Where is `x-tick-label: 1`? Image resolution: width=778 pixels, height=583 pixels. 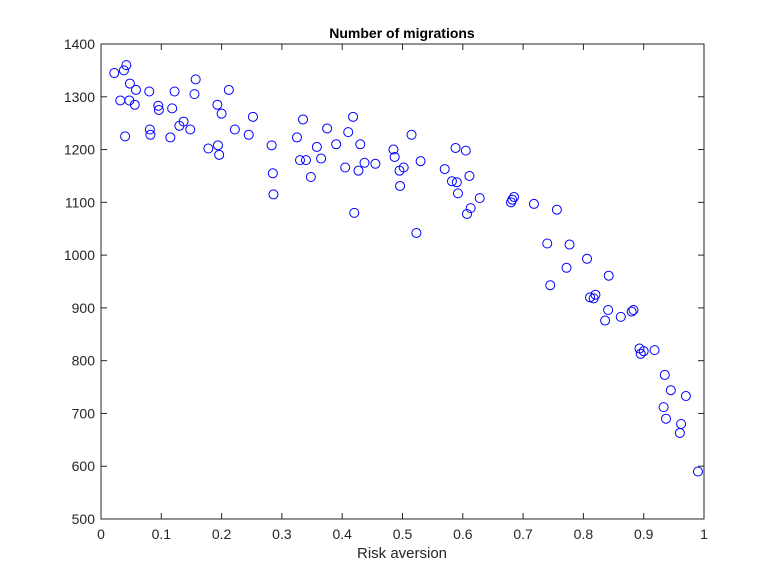 x-tick-label: 1 is located at coordinates (704, 534).